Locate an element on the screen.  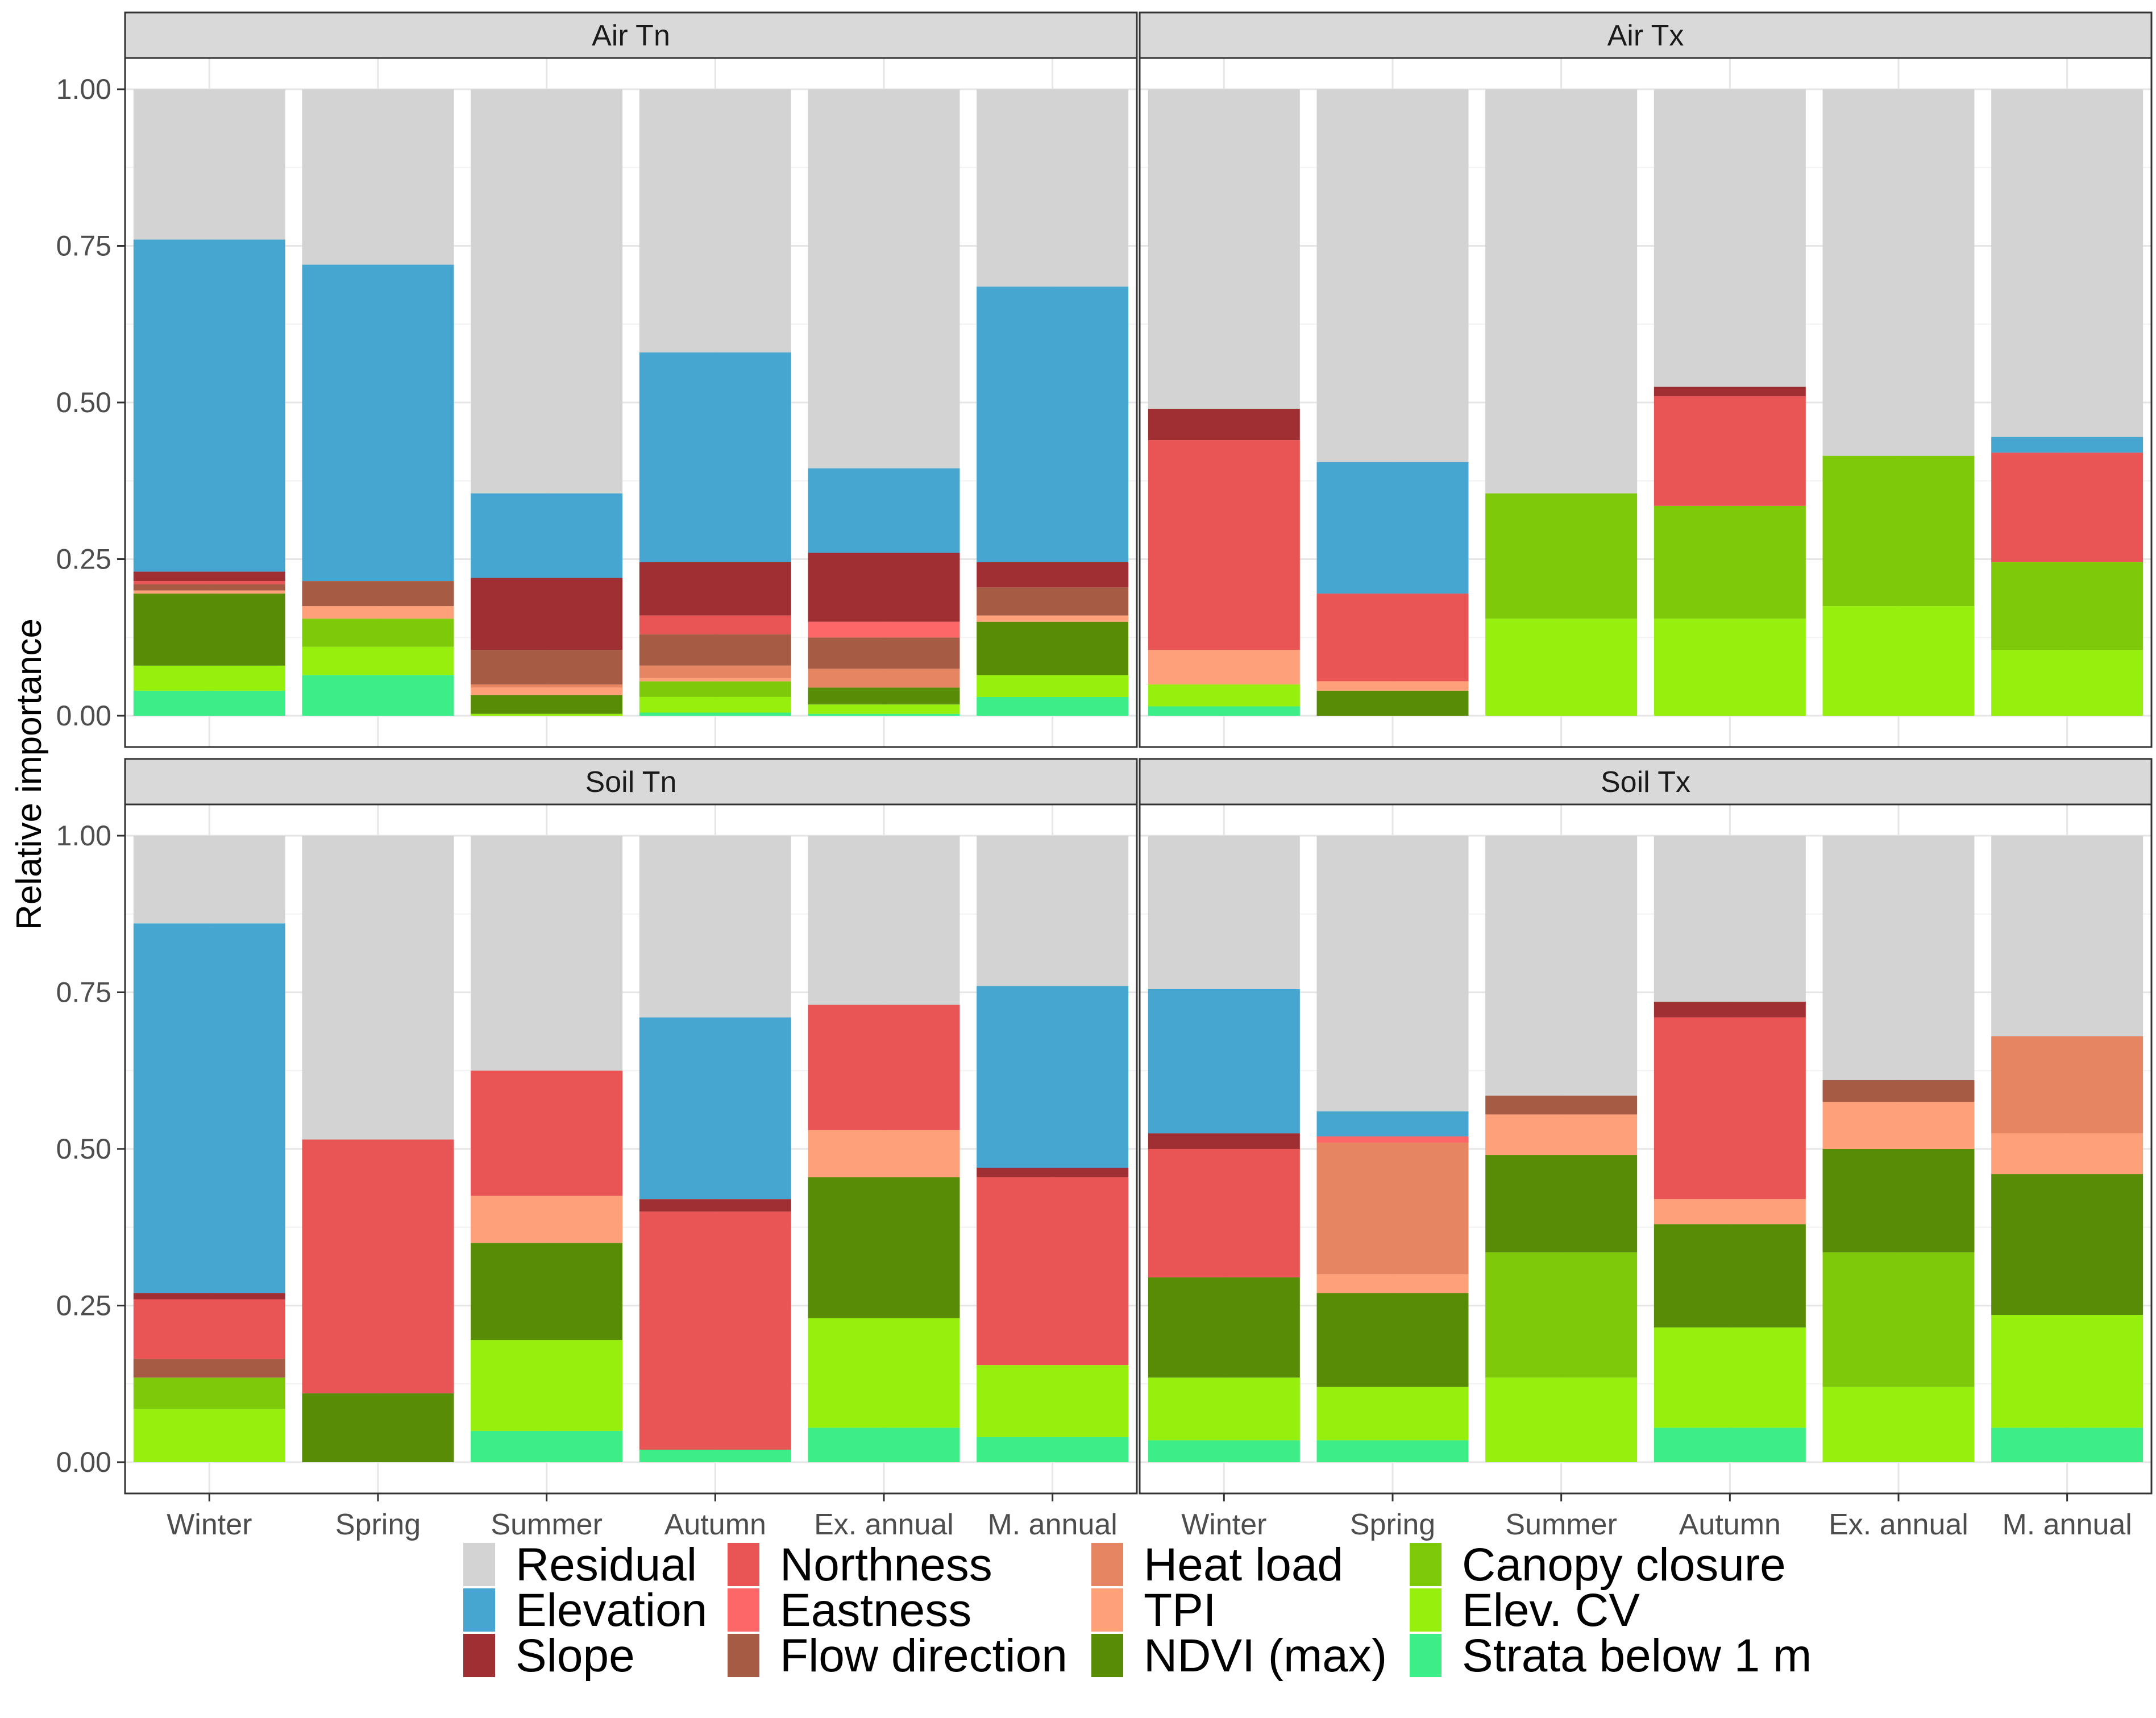
x-tick-label: Winter is located at coordinates (210, 1524).